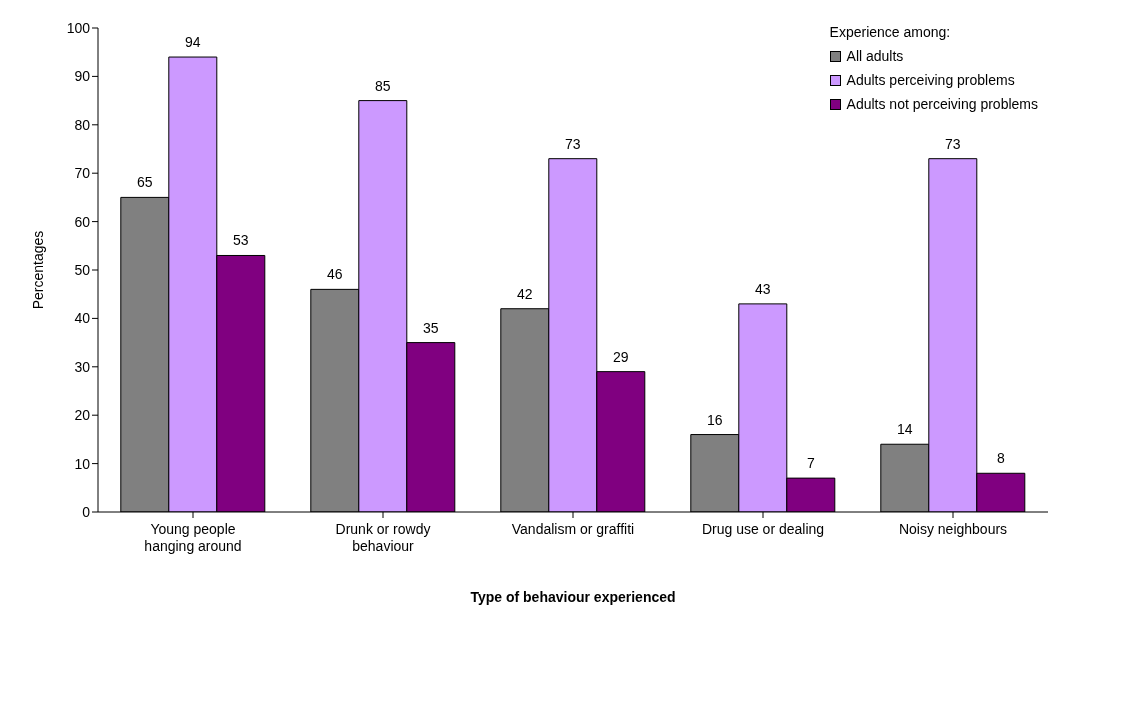 The height and width of the screenshot is (720, 1123). Describe the element at coordinates (431, 327) in the screenshot. I see `data-label: 35` at that location.